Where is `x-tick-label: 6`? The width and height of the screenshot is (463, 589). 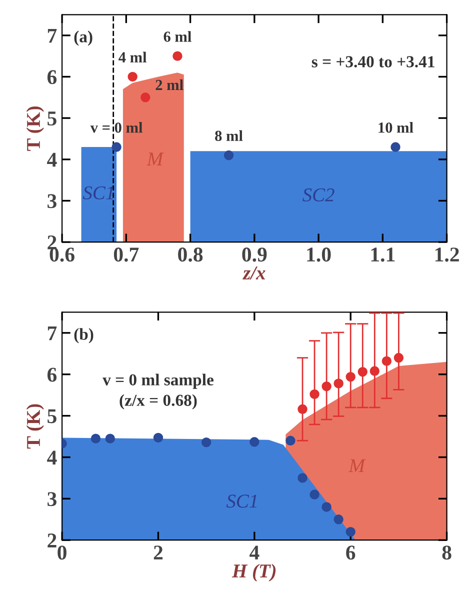
x-tick-label: 6 is located at coordinates (351, 553).